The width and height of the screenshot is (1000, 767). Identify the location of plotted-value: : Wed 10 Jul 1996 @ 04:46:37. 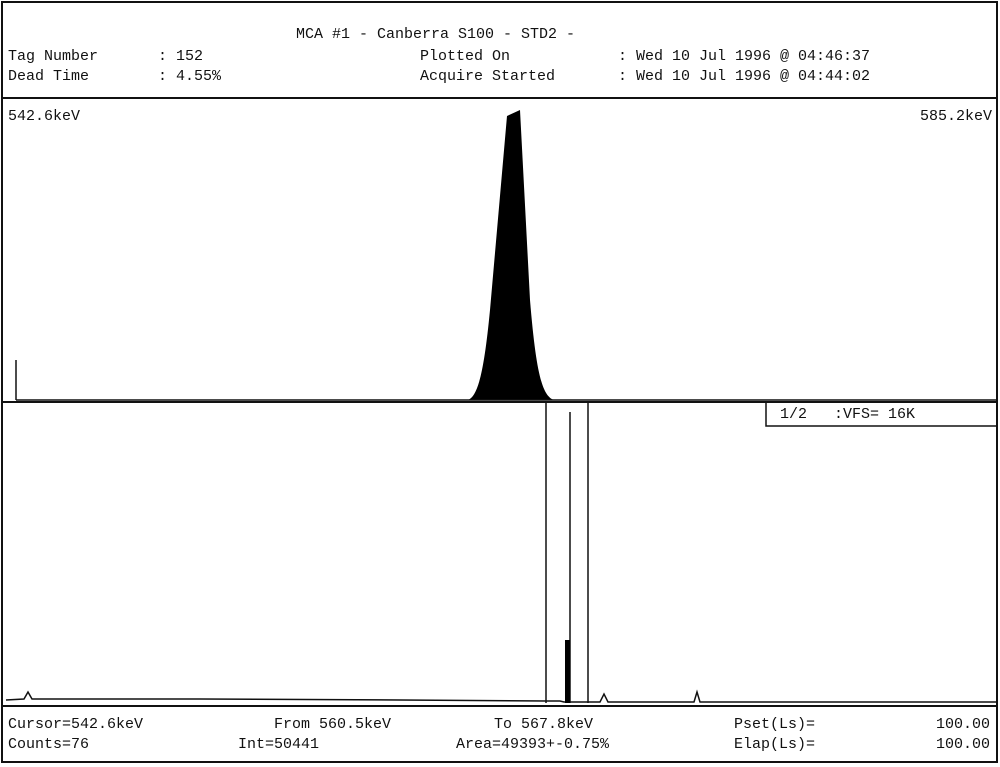
(744, 56).